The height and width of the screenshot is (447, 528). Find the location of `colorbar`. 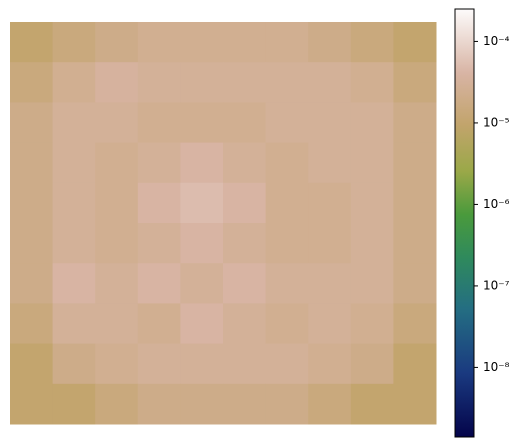

colorbar is located at coordinates (464, 223).